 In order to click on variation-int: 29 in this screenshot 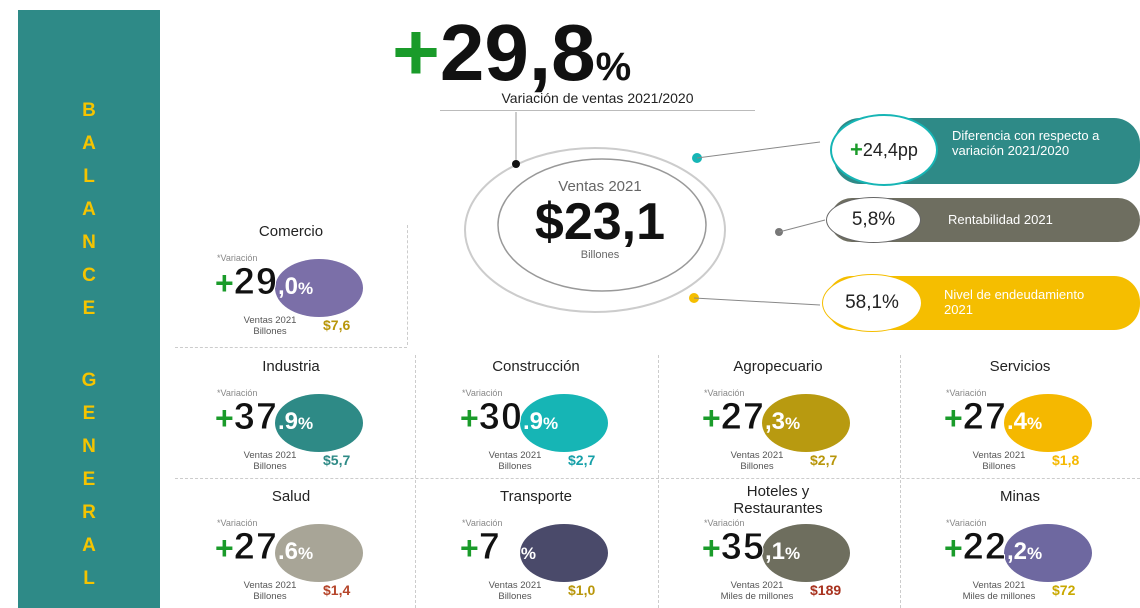, I will do `click(255, 282)`.